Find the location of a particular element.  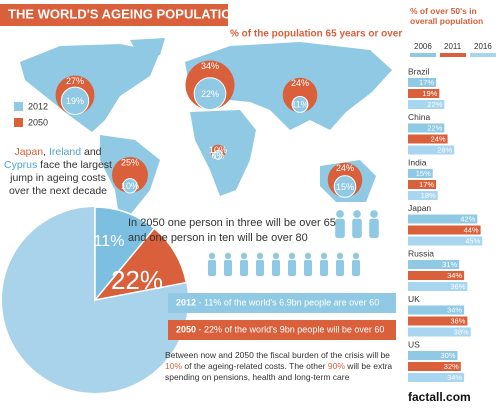

bubble-label-2012: 10% is located at coordinates (130, 186).